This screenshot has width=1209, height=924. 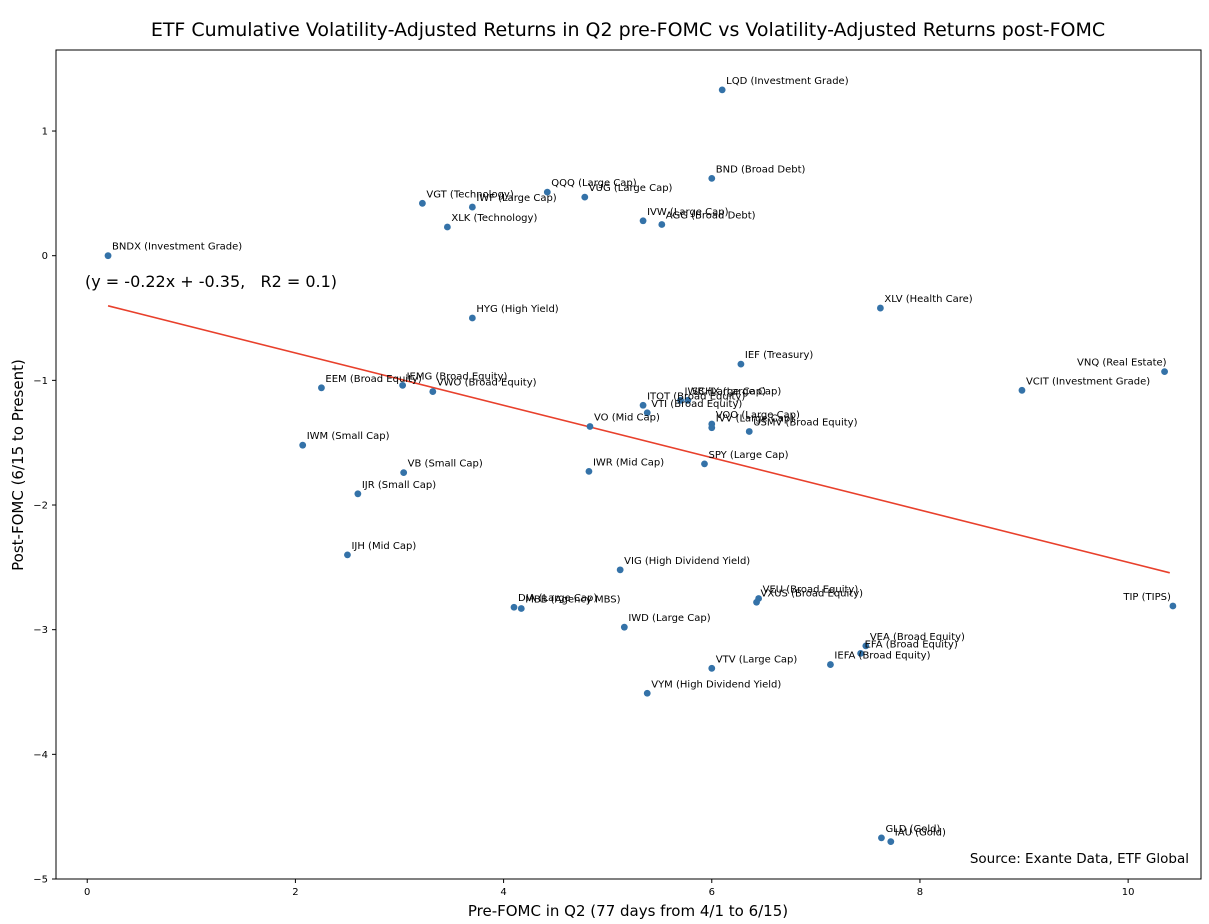 I want to click on data-point-label: IJR (Small Cap), so click(x=399, y=485).